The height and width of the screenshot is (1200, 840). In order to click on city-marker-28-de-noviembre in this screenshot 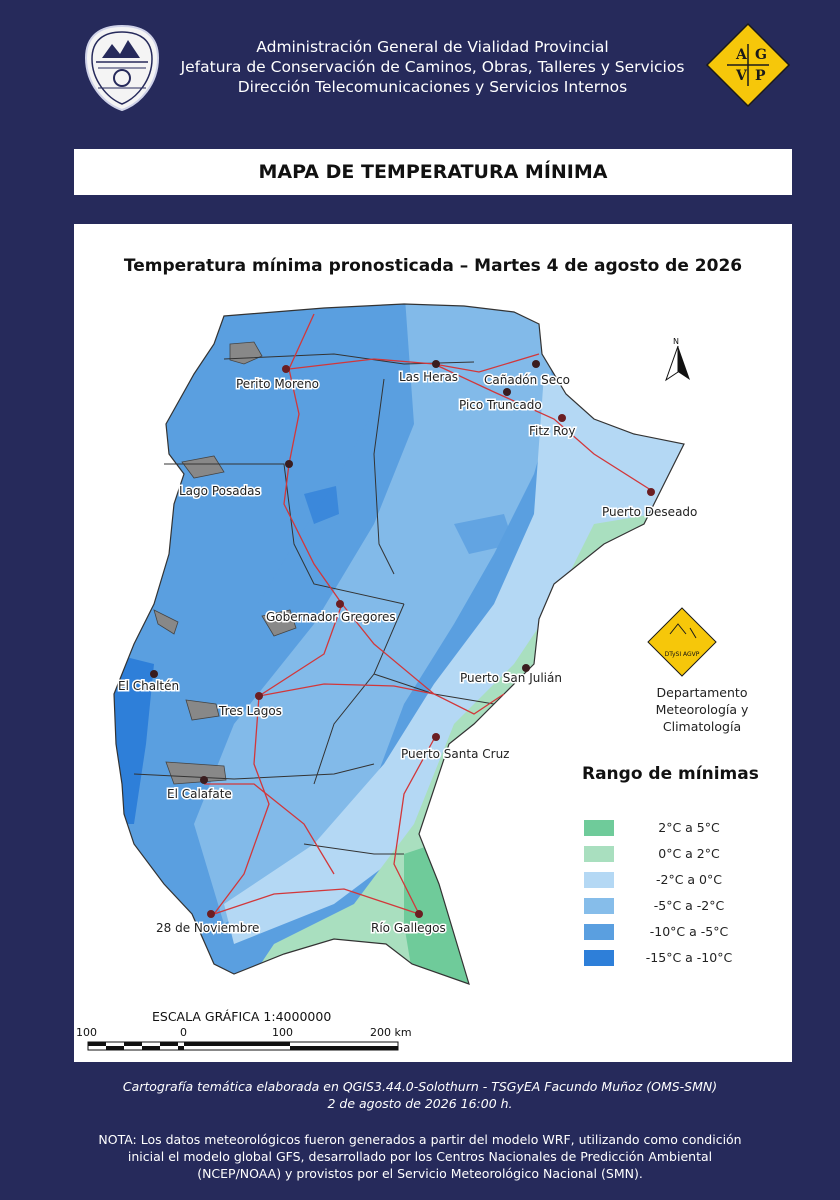, I will do `click(211, 914)`.